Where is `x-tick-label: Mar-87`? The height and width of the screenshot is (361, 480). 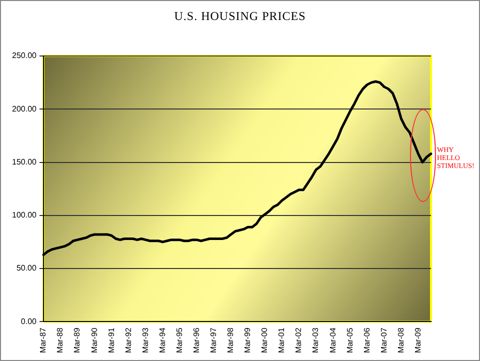 x-tick-label: Mar-87 is located at coordinates (43, 340).